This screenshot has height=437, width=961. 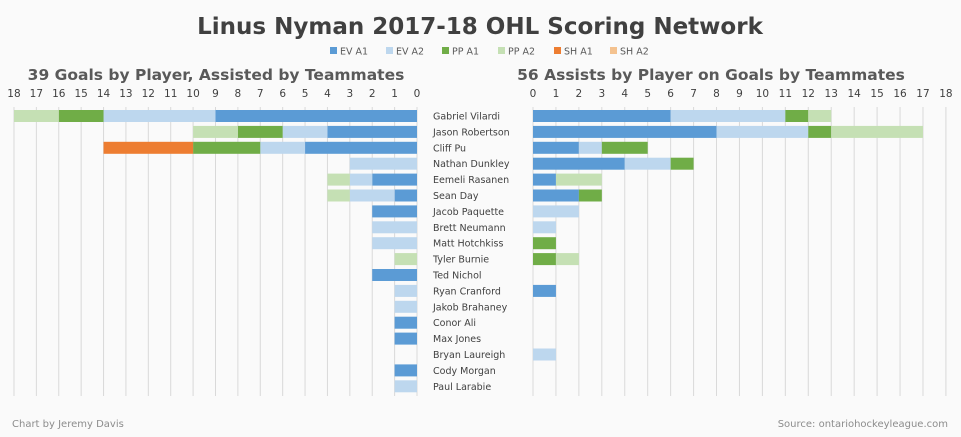 What do you see at coordinates (466, 117) in the screenshot?
I see `player-label: Gabriel Vilardi` at bounding box center [466, 117].